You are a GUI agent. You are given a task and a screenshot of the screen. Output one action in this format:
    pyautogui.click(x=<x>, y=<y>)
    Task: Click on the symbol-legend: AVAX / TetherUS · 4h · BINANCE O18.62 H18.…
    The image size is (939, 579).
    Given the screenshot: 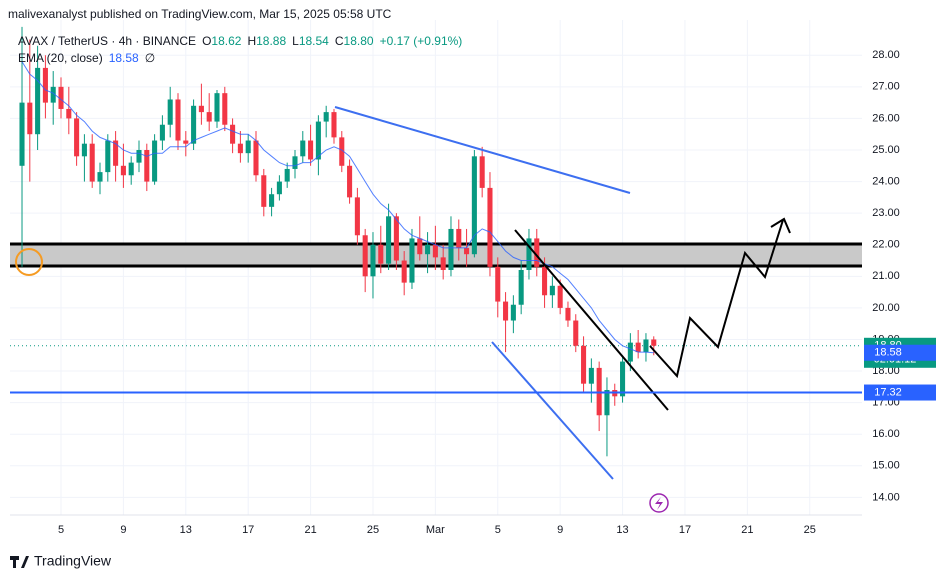 What is the action you would take?
    pyautogui.click(x=240, y=41)
    